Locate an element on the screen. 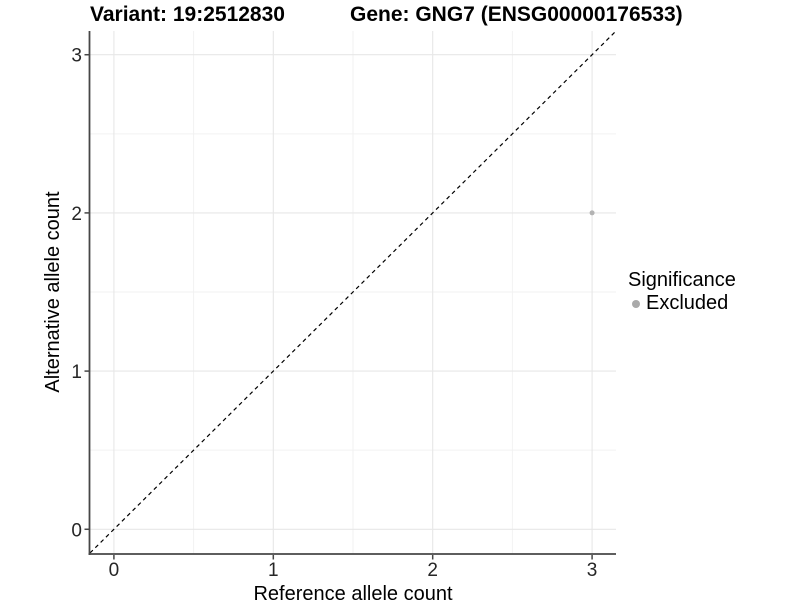  x-tick-label: 3 is located at coordinates (592, 570).